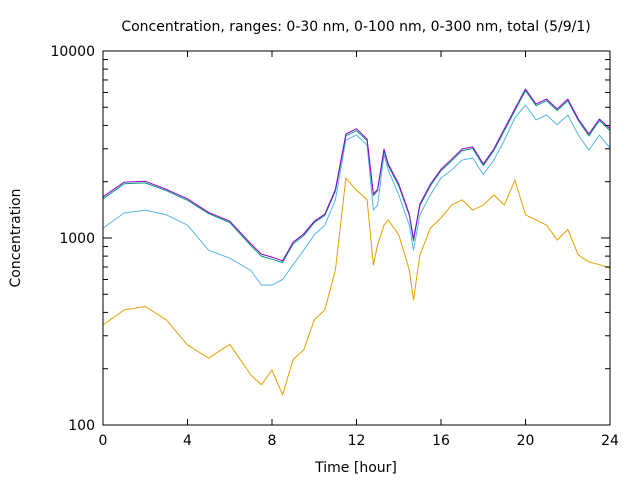 The image size is (640, 484). Describe the element at coordinates (272, 441) in the screenshot. I see `x-tick-label: 8` at that location.